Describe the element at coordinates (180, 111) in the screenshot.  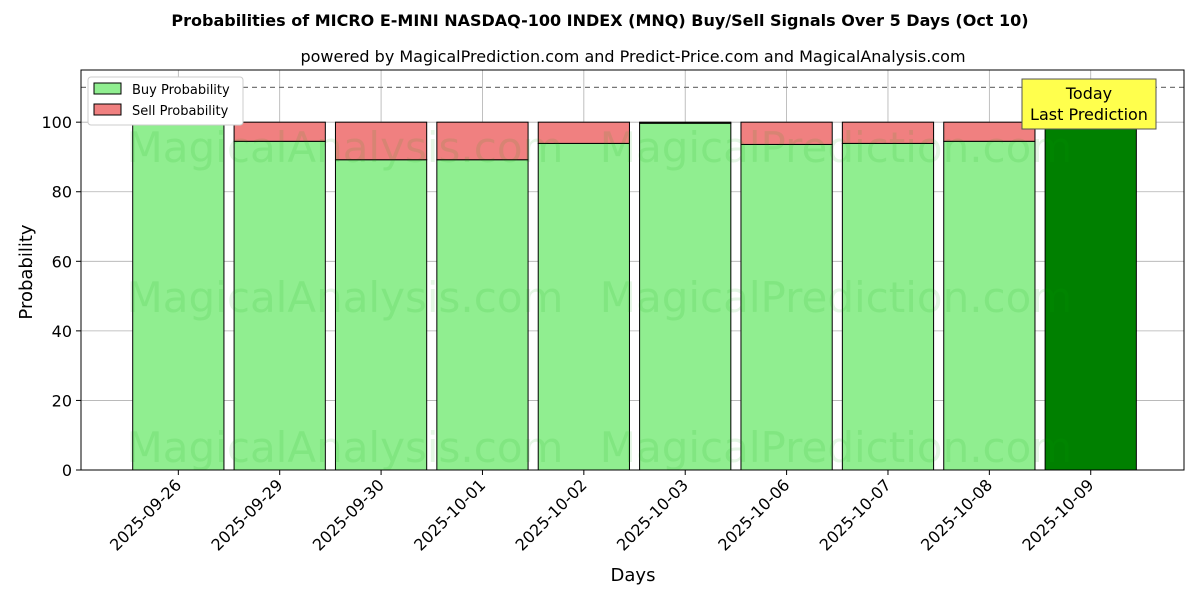
I see `legend-label-sell: Sell Probability` at that location.